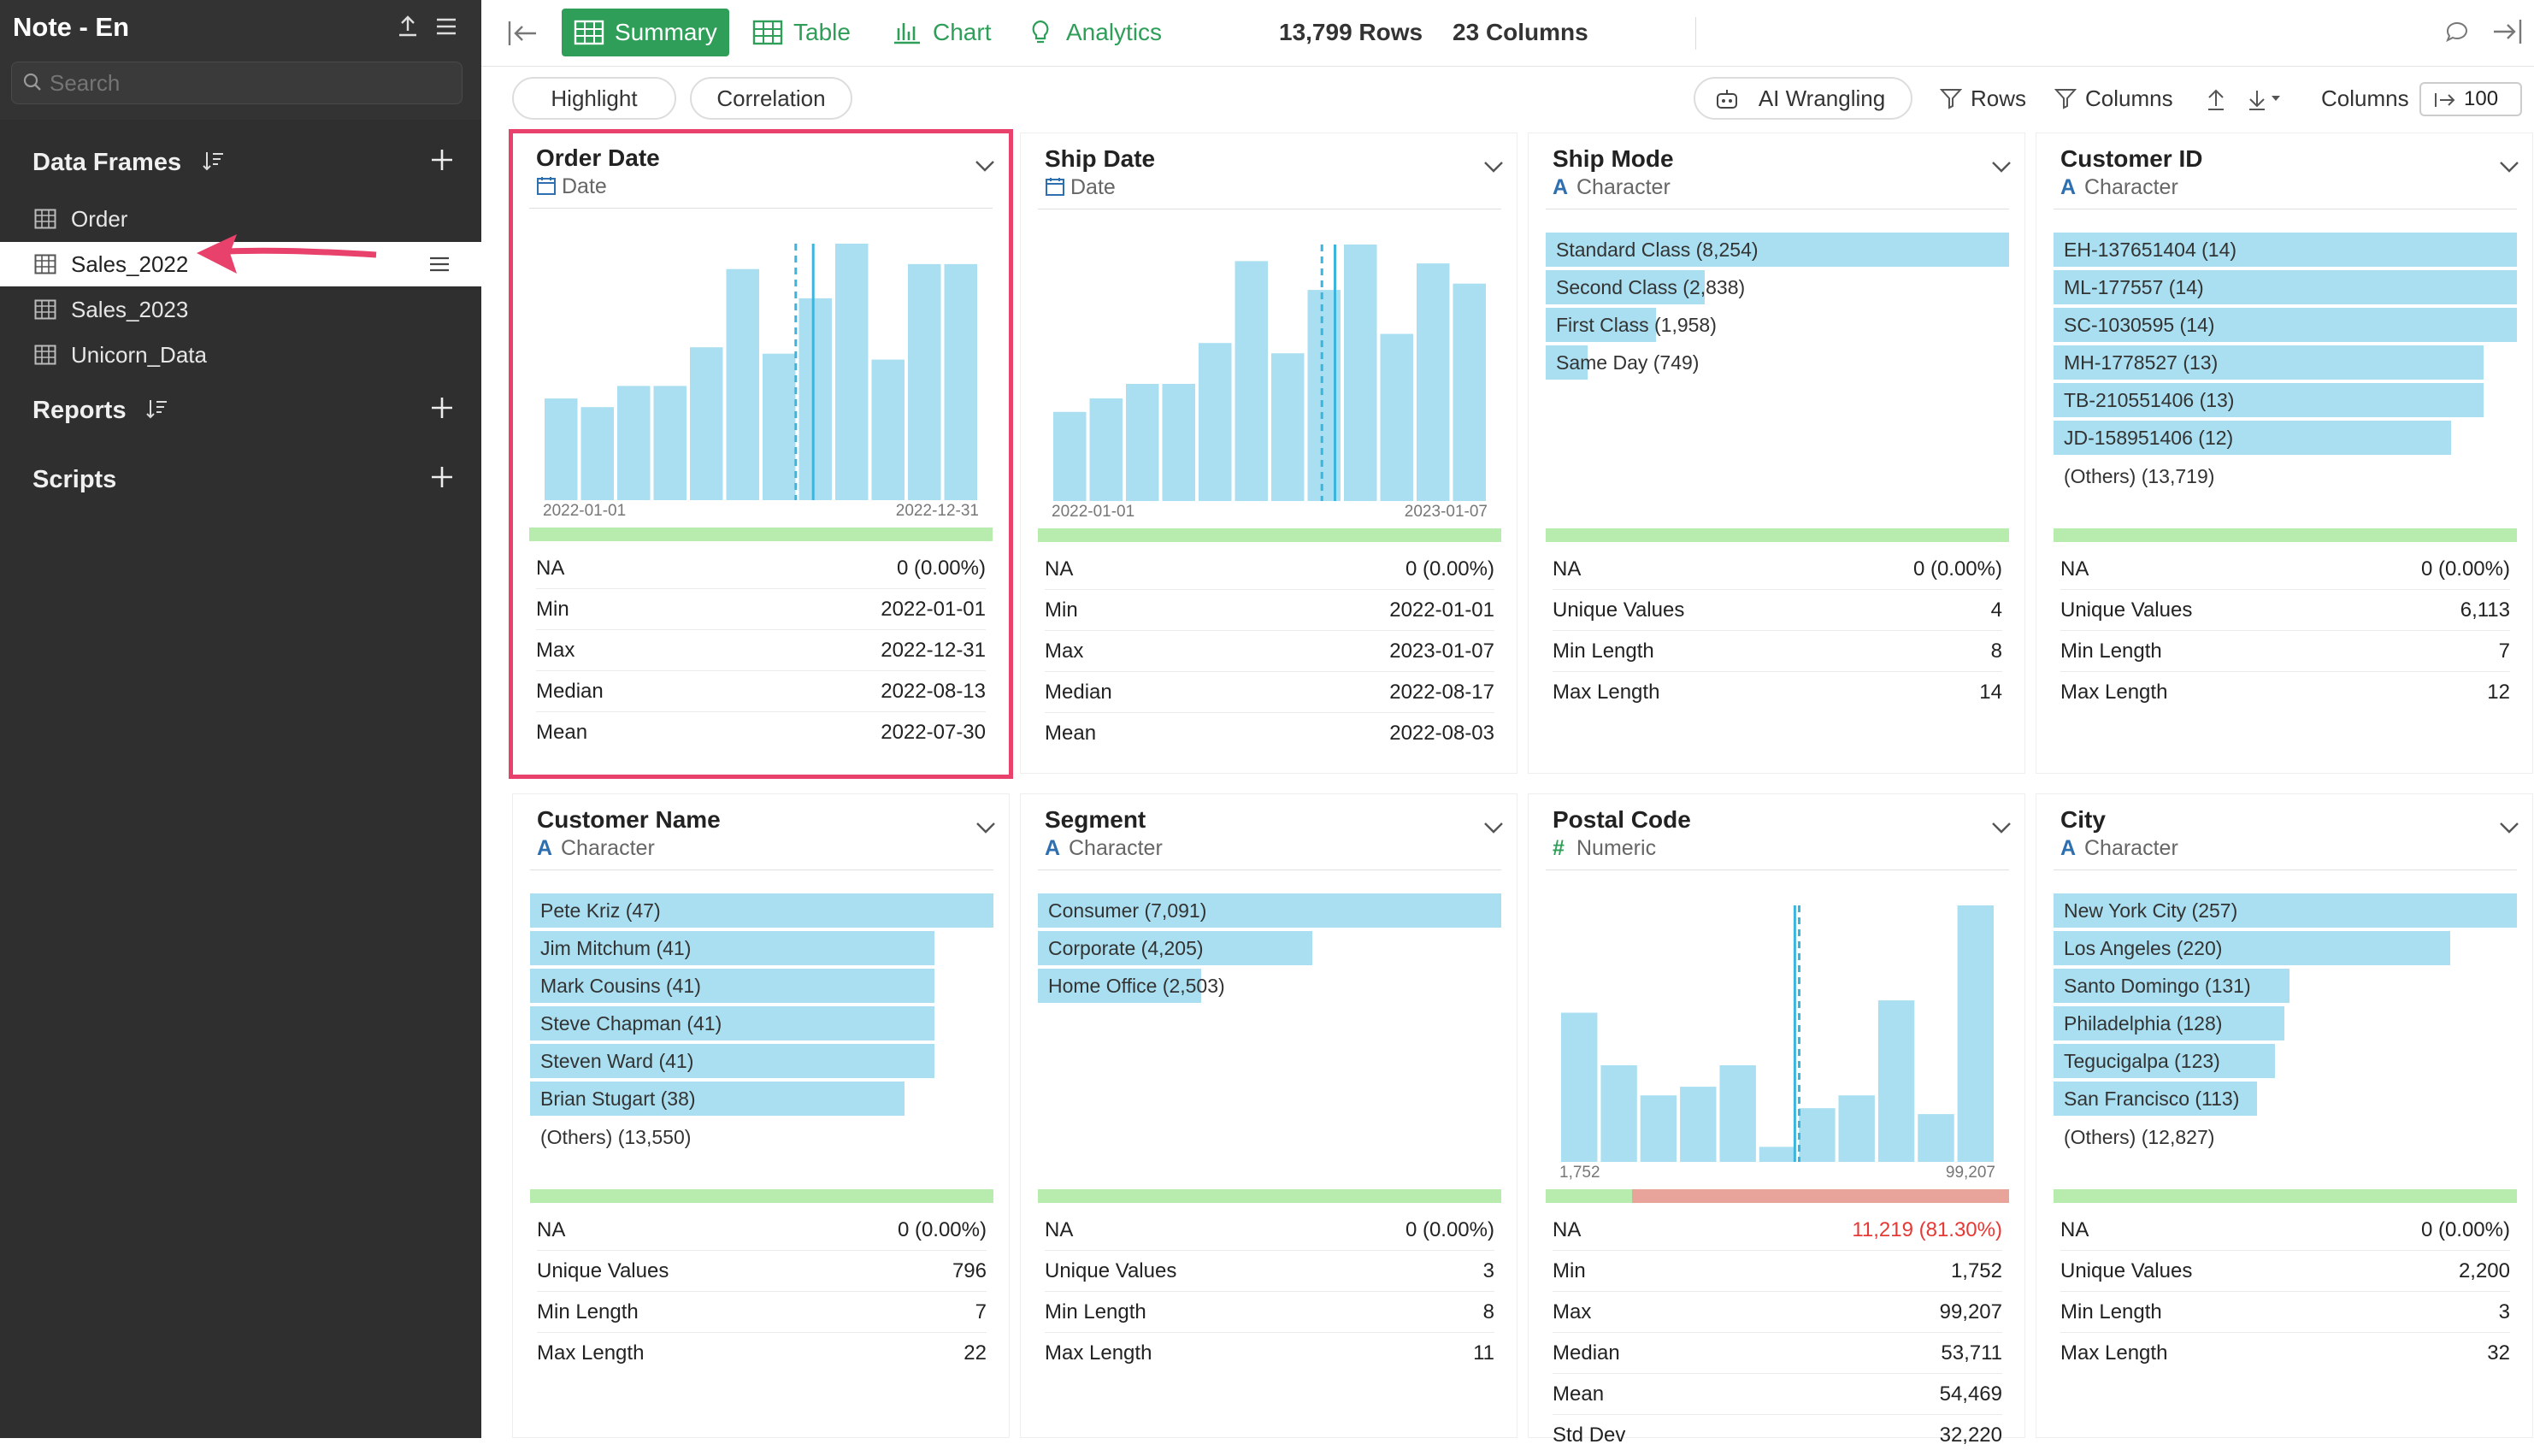 The image size is (2534, 1456). I want to click on add-report-icon, so click(442, 408).